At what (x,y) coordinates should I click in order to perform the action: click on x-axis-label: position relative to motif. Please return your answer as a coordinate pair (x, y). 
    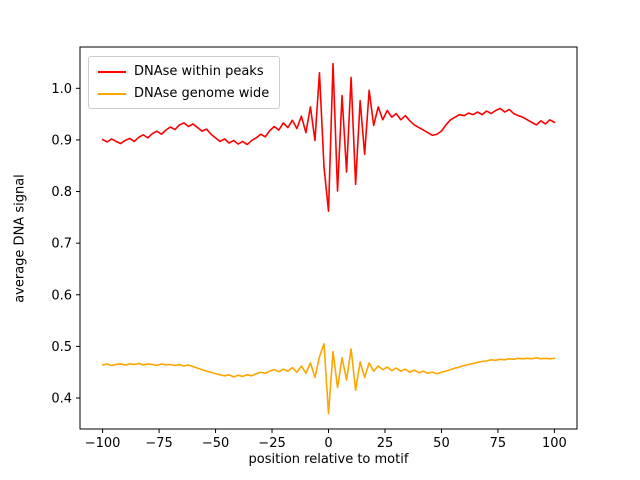
    Looking at the image, I should click on (328, 459).